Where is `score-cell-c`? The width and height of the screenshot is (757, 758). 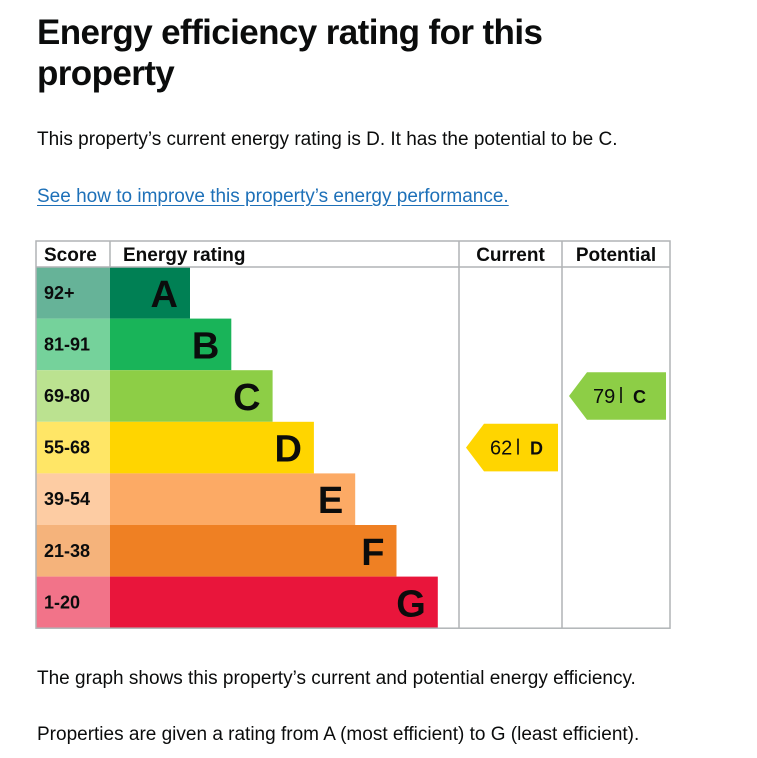
score-cell-c is located at coordinates (73, 396).